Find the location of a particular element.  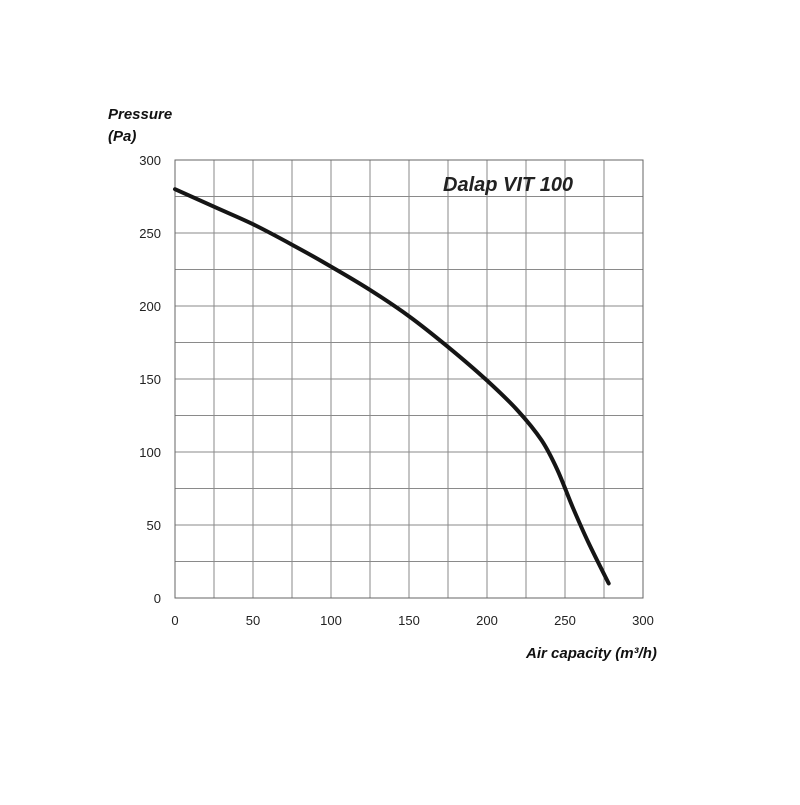

y-tick-label: 0 is located at coordinates (157, 598).